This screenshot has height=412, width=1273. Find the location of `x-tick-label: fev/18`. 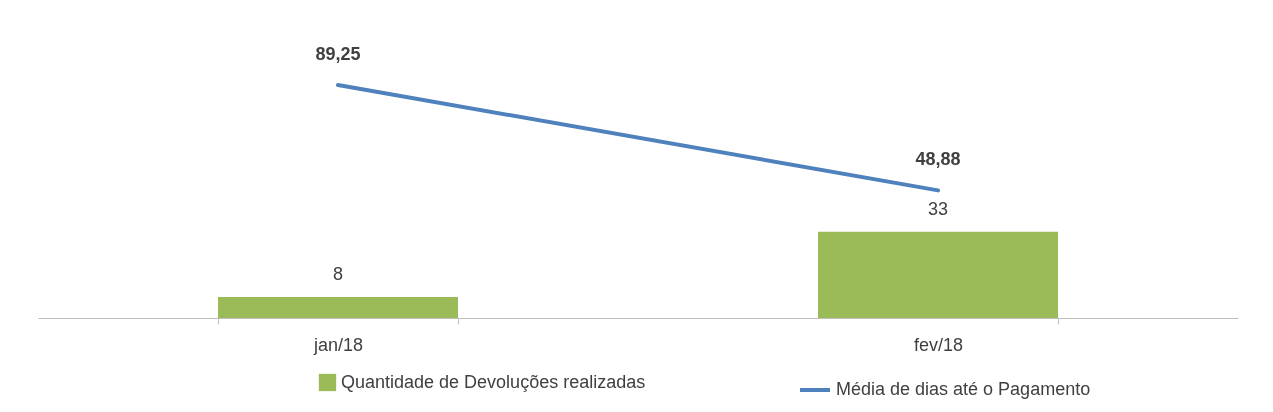

x-tick-label: fev/18 is located at coordinates (938, 344).